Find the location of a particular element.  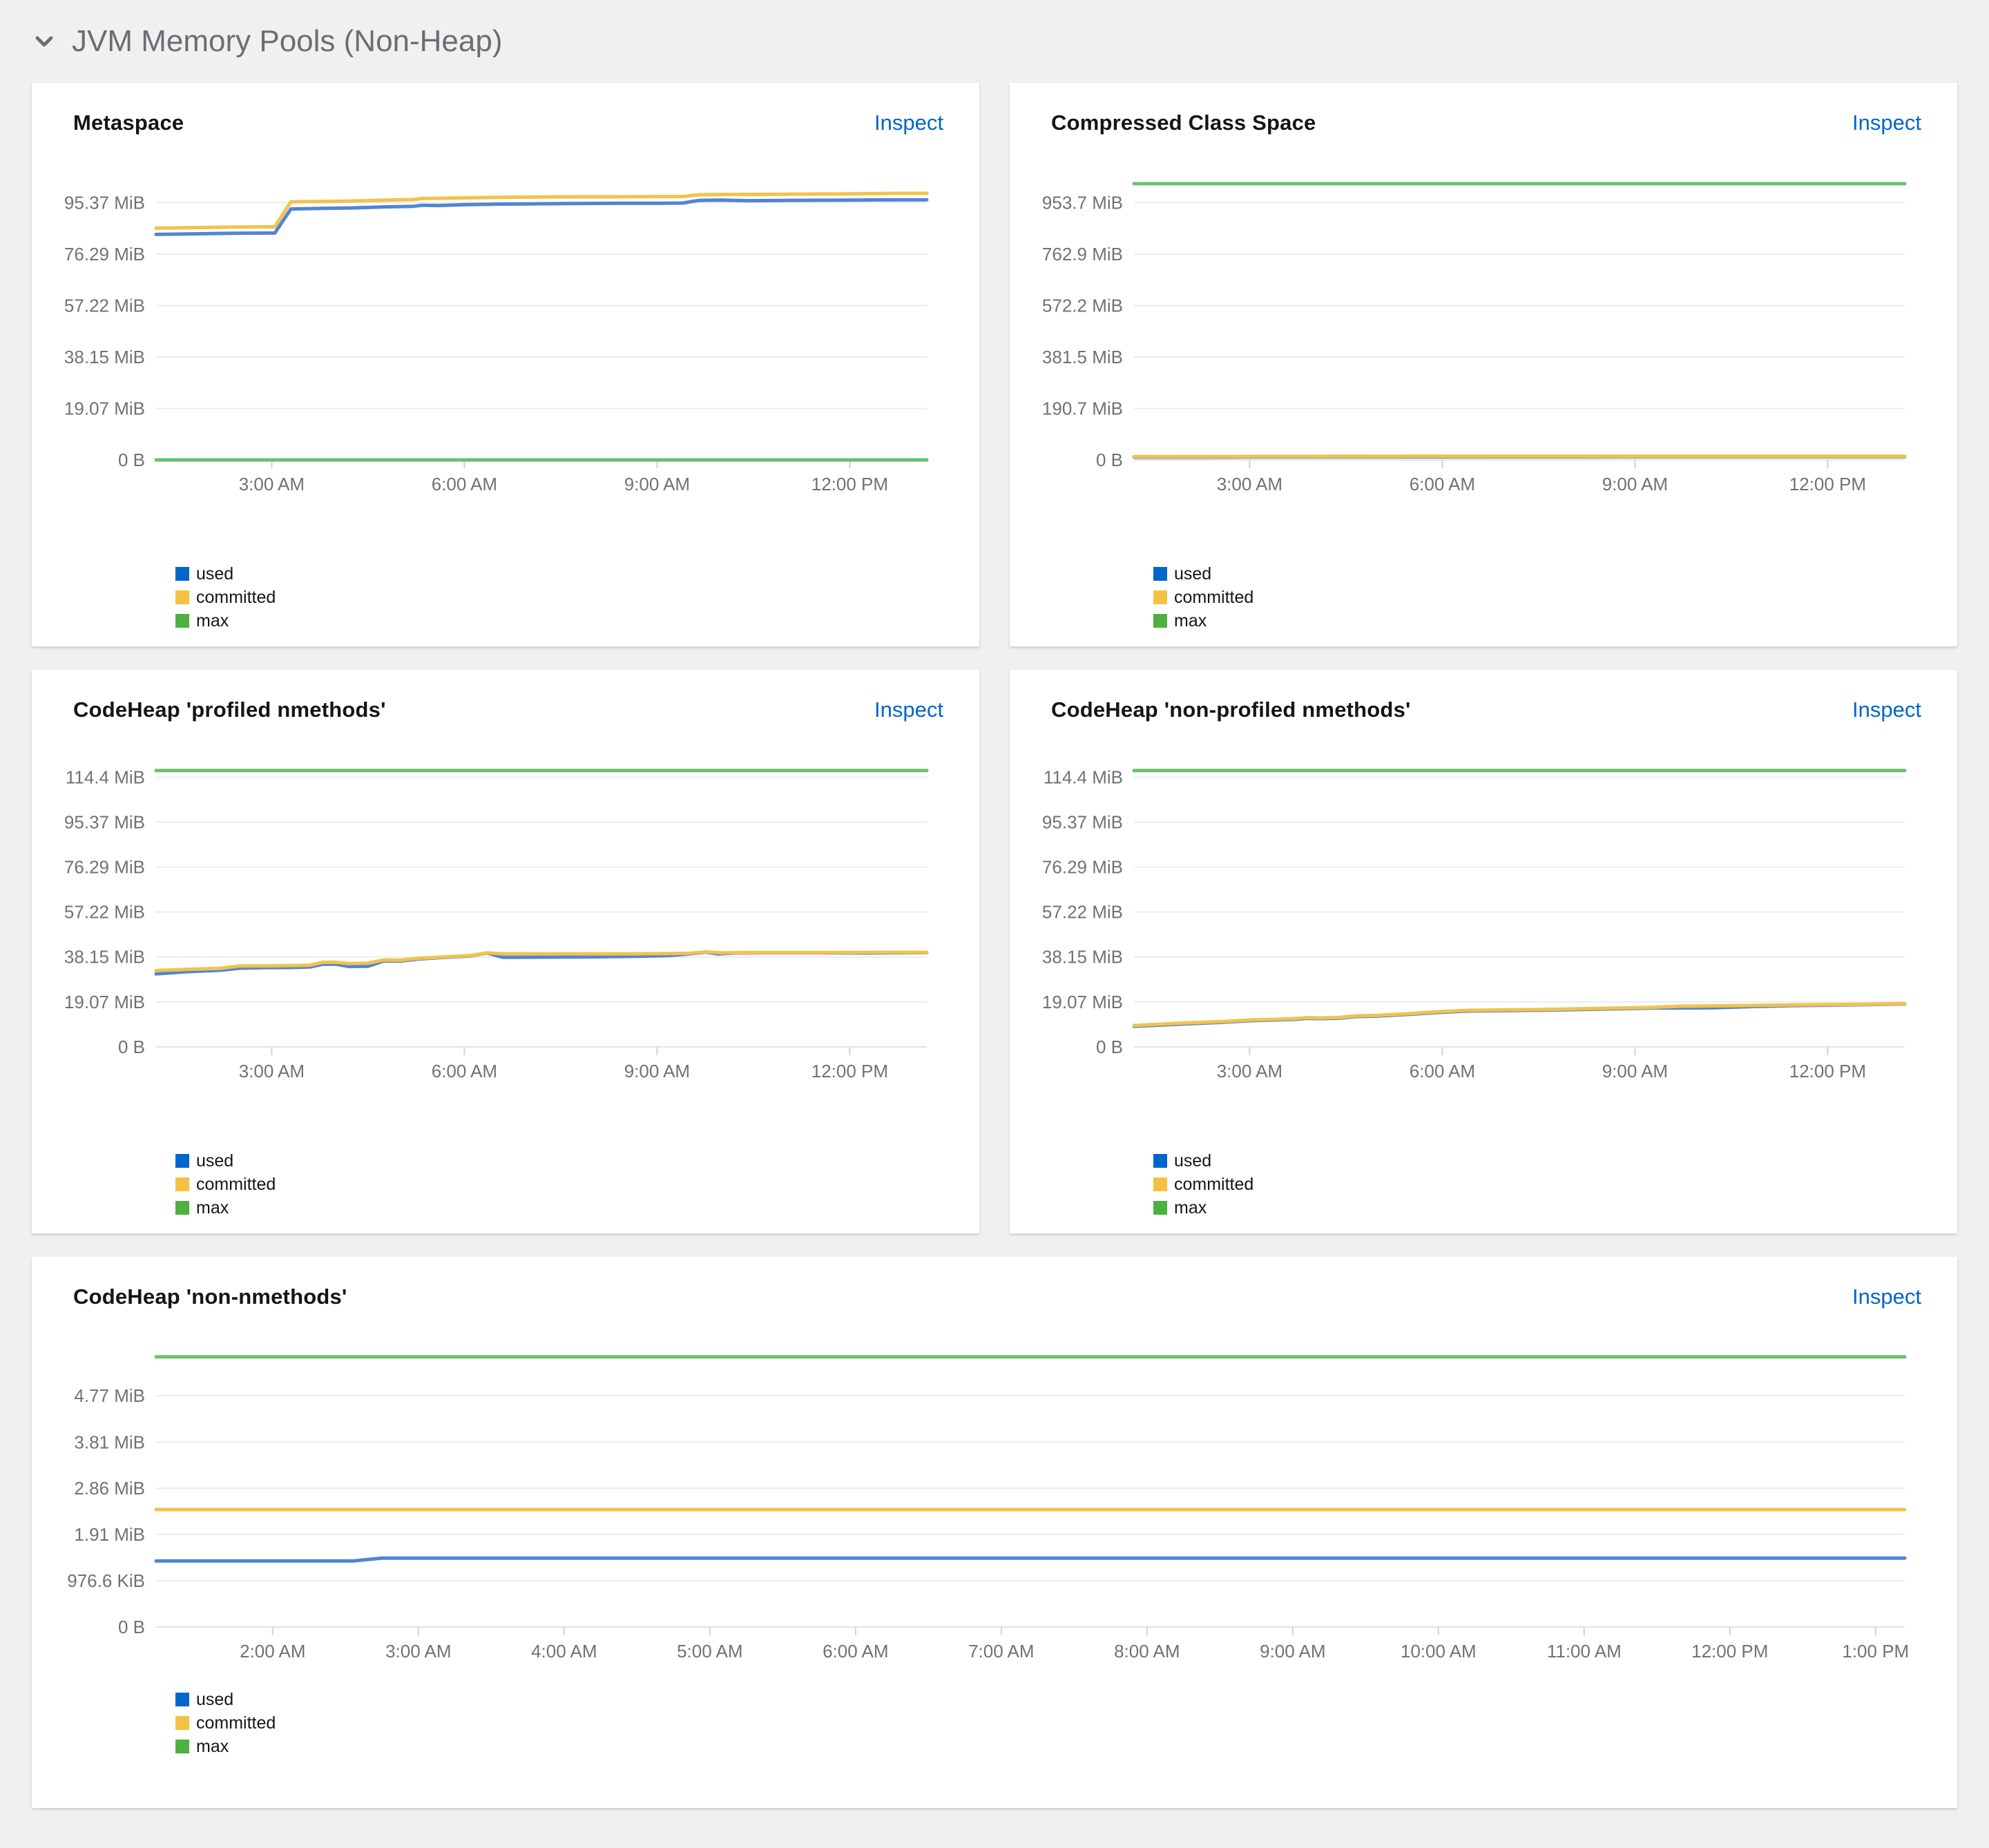

y-tick-label: 1.91 MiB is located at coordinates (110, 1534).